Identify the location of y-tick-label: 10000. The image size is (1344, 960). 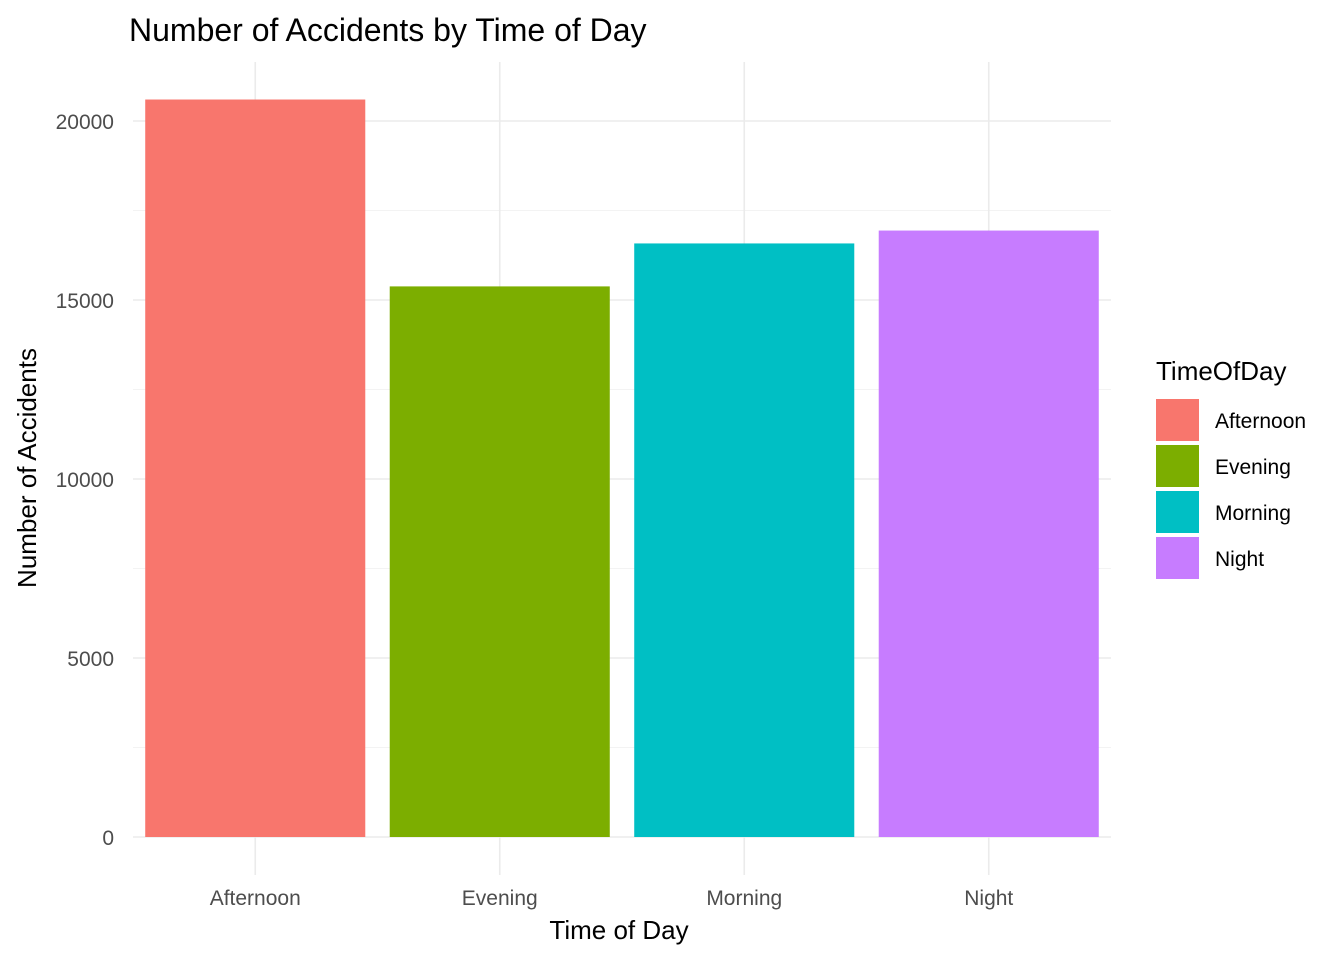
(85, 480).